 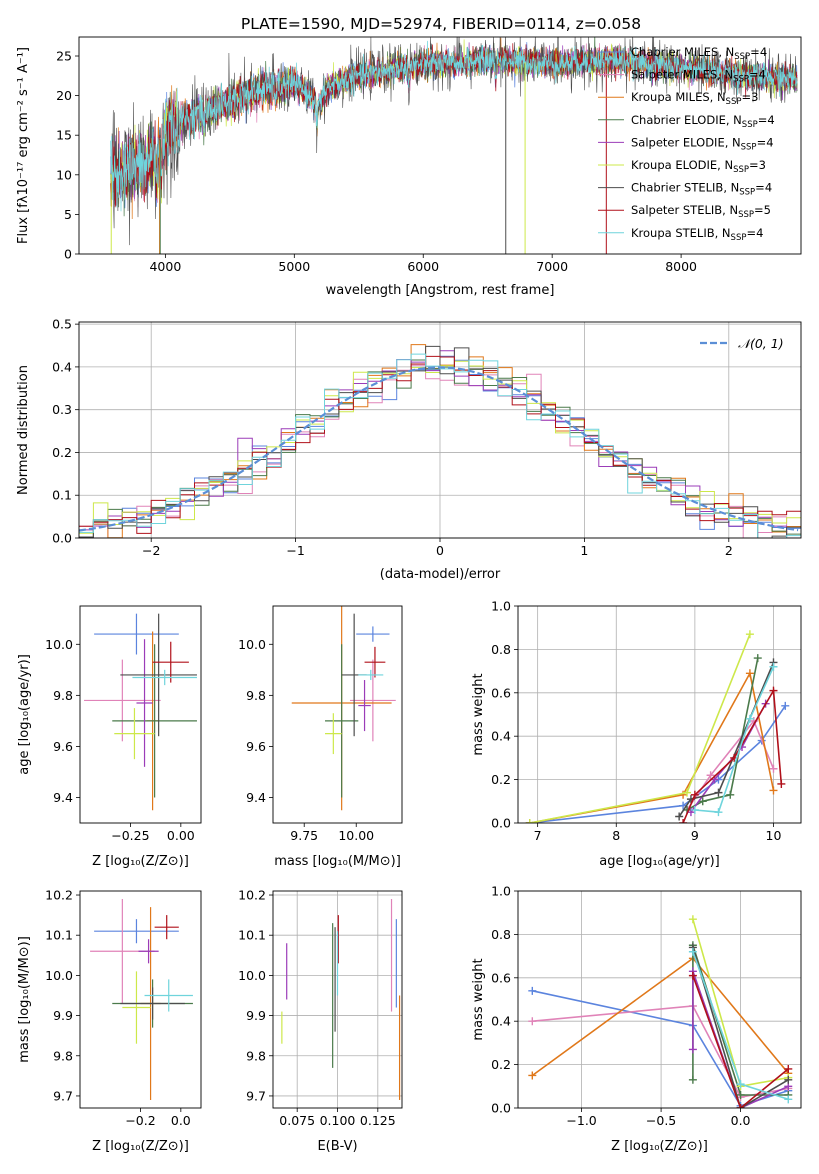 What do you see at coordinates (740, 1027) in the screenshot?
I see `weight_vs_Z-line-cs` at bounding box center [740, 1027].